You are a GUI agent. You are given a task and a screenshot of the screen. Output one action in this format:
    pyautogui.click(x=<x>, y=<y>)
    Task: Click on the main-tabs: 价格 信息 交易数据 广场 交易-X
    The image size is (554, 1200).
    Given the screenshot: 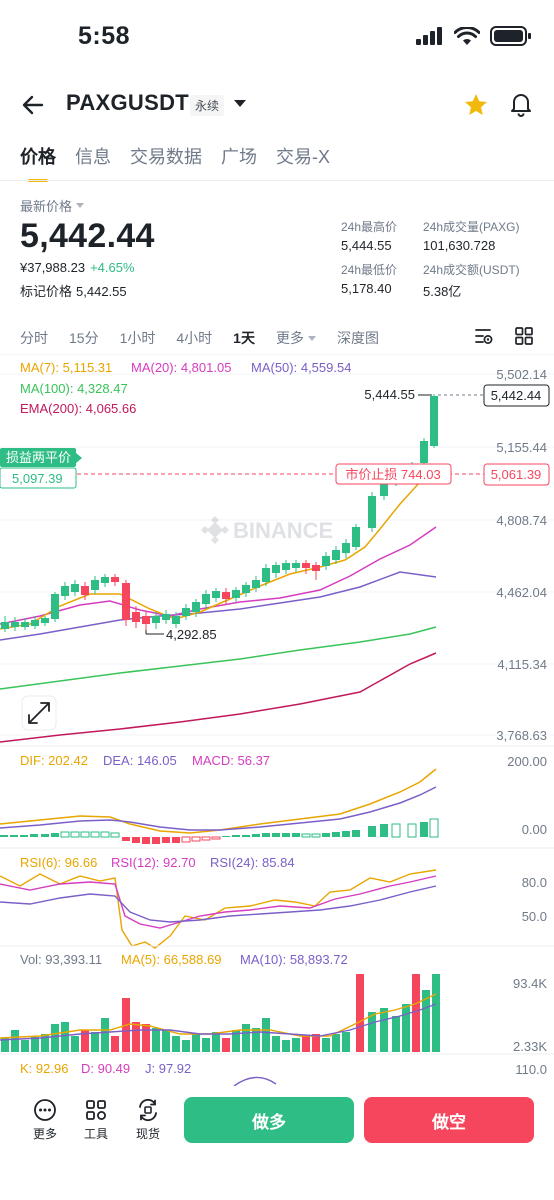 What is the action you would take?
    pyautogui.click(x=175, y=161)
    